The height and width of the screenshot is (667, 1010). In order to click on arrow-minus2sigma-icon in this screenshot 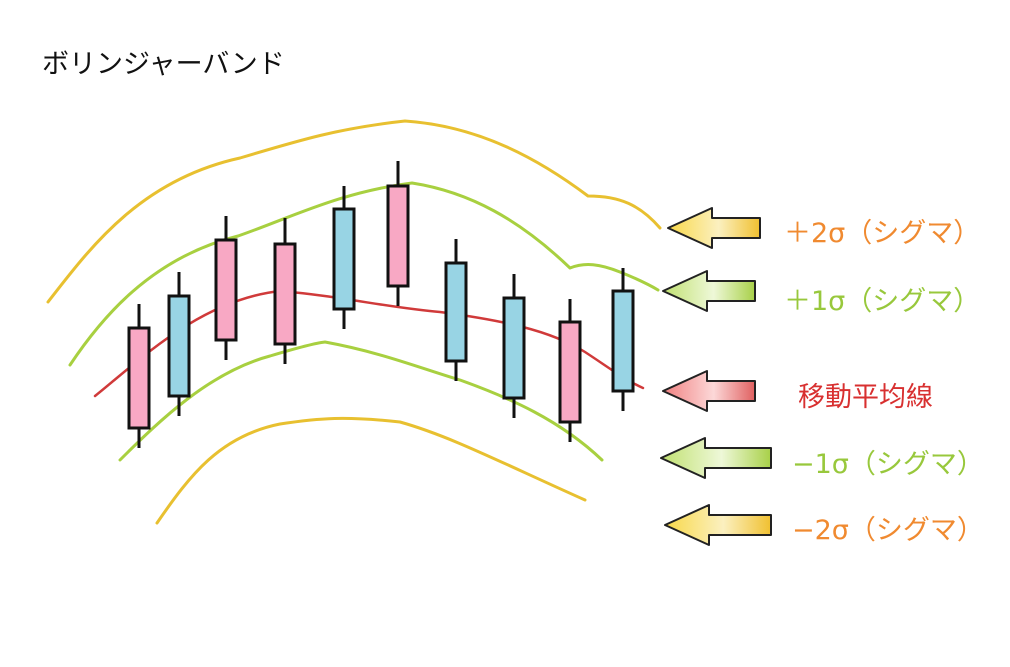, I will do `click(718, 525)`.